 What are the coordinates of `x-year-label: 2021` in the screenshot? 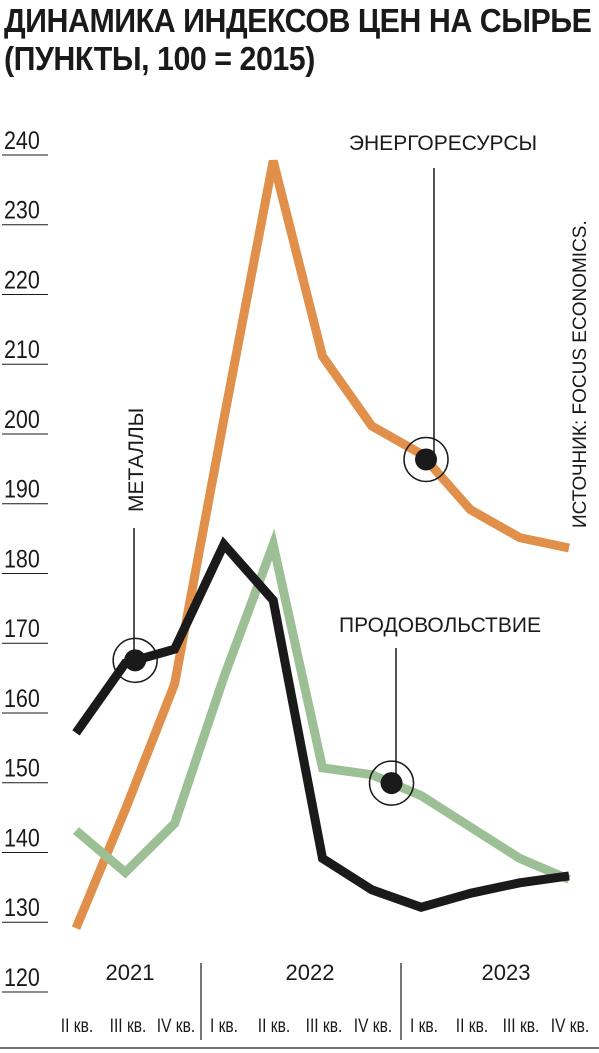 It's located at (130, 972).